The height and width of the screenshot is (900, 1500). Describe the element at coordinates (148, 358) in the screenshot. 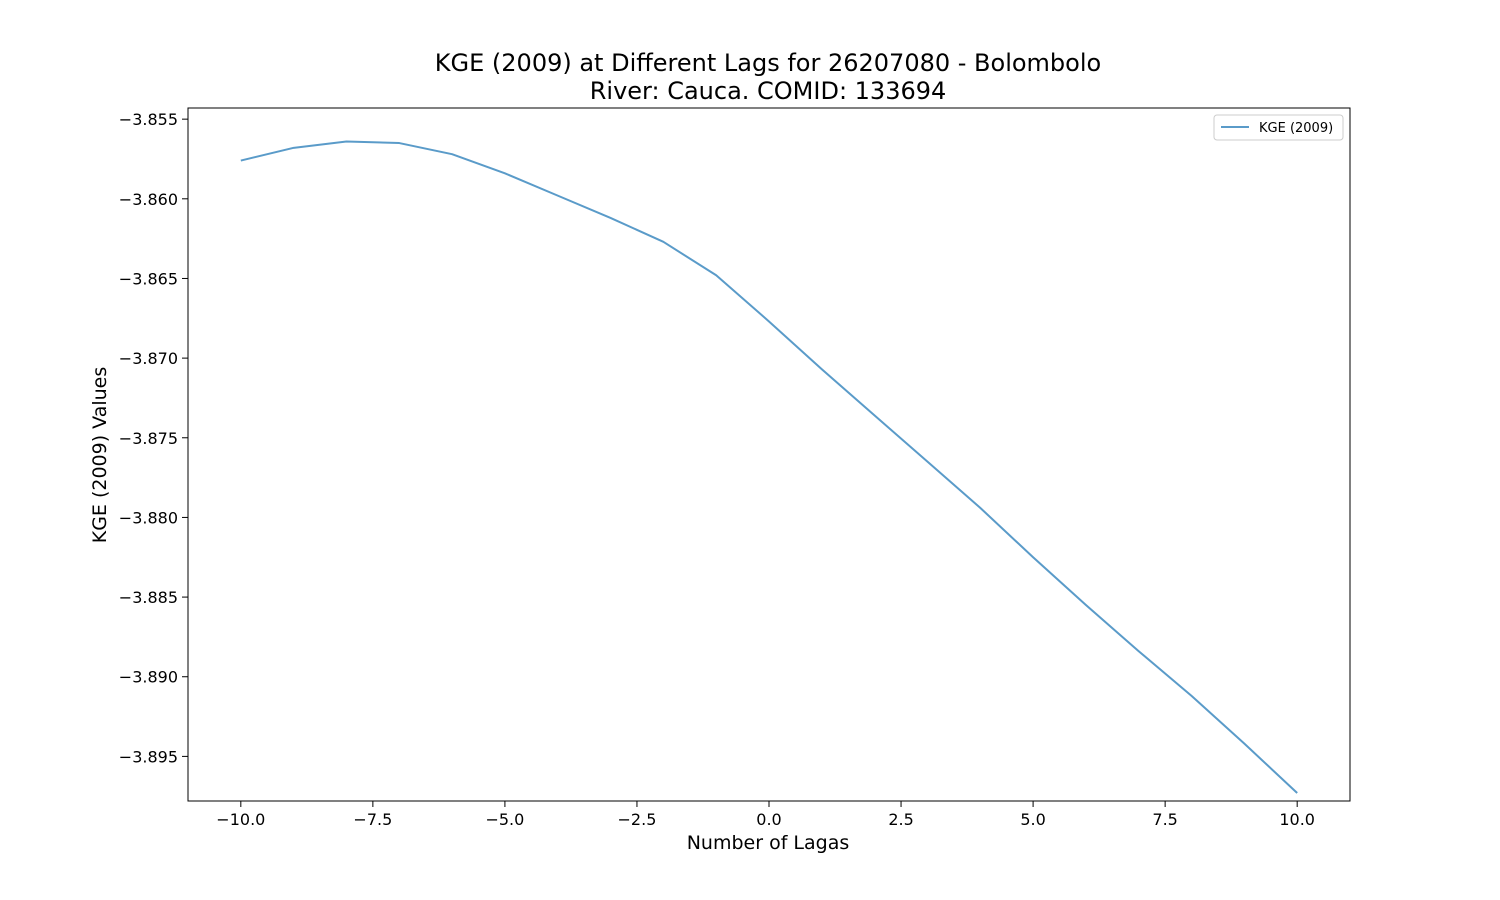

I see `y-tick-label: −3.870` at that location.